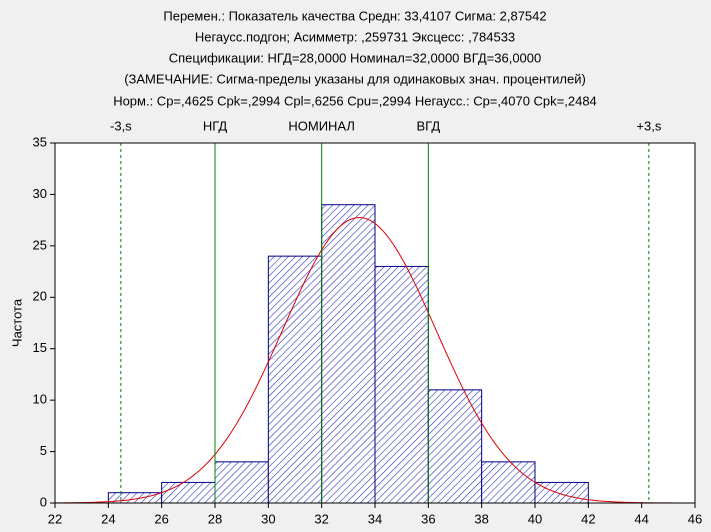 The image size is (711, 532). What do you see at coordinates (55, 518) in the screenshot?
I see `x-tick-label: 22` at bounding box center [55, 518].